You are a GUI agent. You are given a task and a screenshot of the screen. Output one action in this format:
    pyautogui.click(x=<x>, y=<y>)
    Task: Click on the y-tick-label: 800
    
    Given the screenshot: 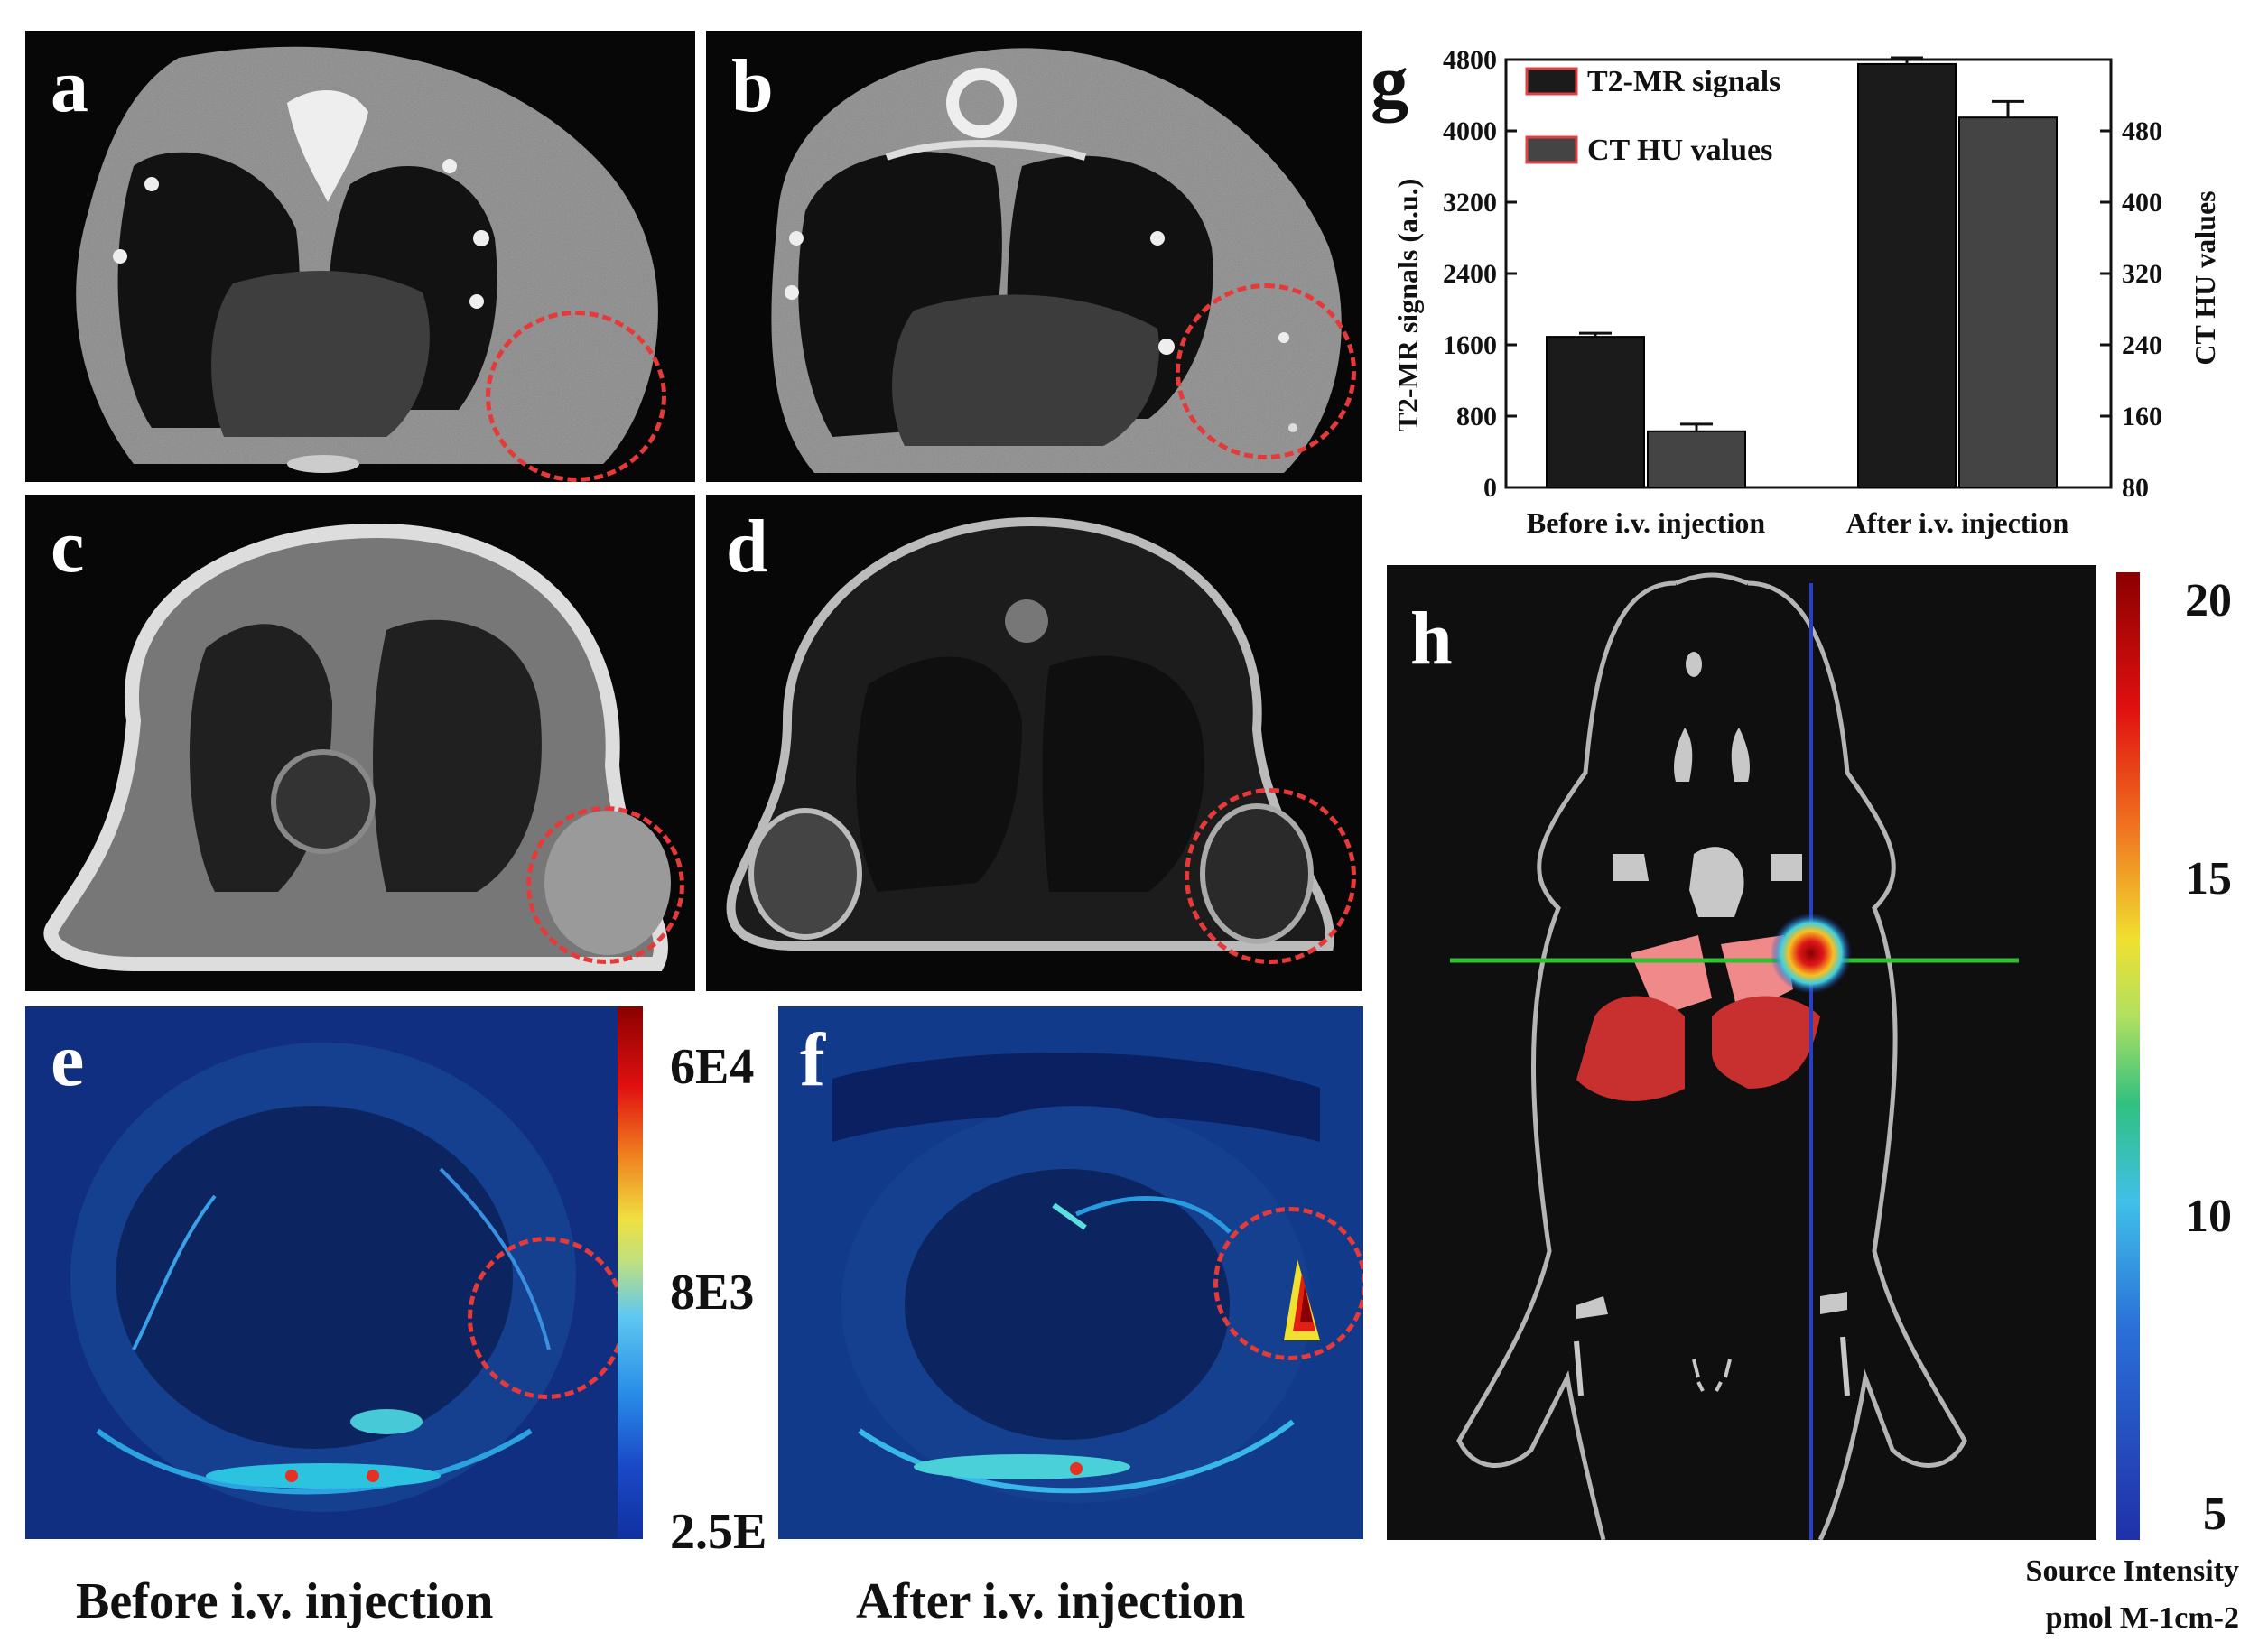 What is the action you would take?
    pyautogui.click(x=1476, y=416)
    